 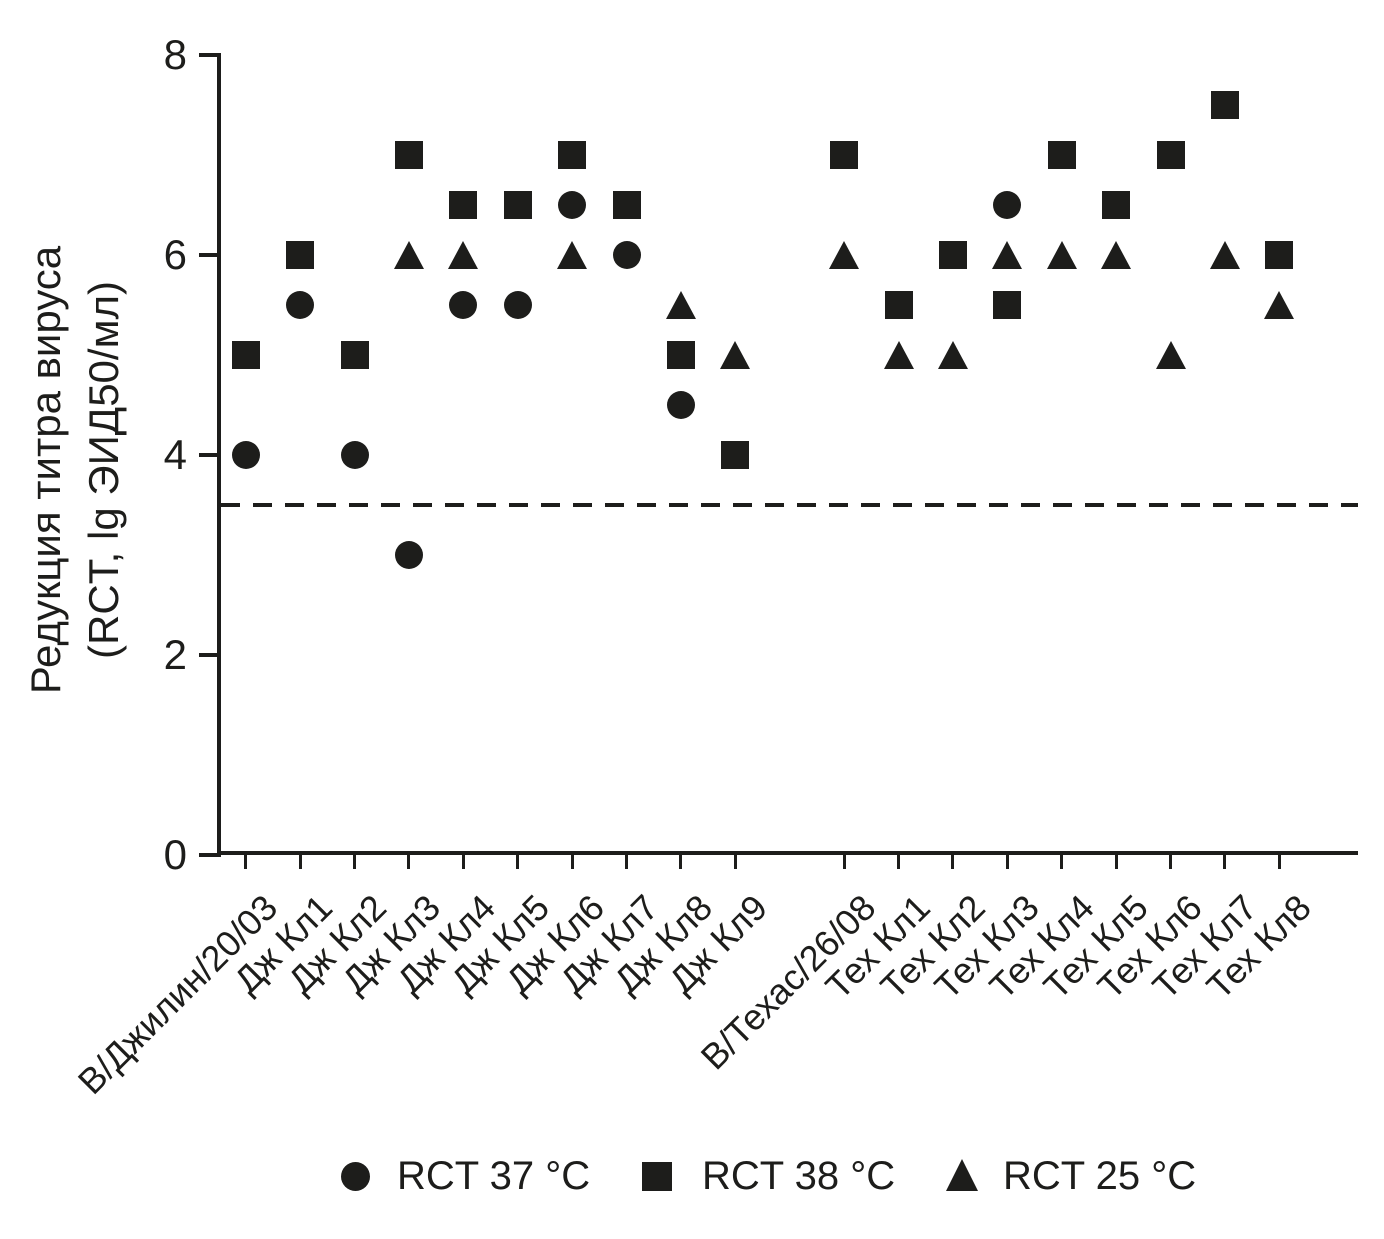 I want to click on threshold-dashed-line, so click(x=789, y=505).